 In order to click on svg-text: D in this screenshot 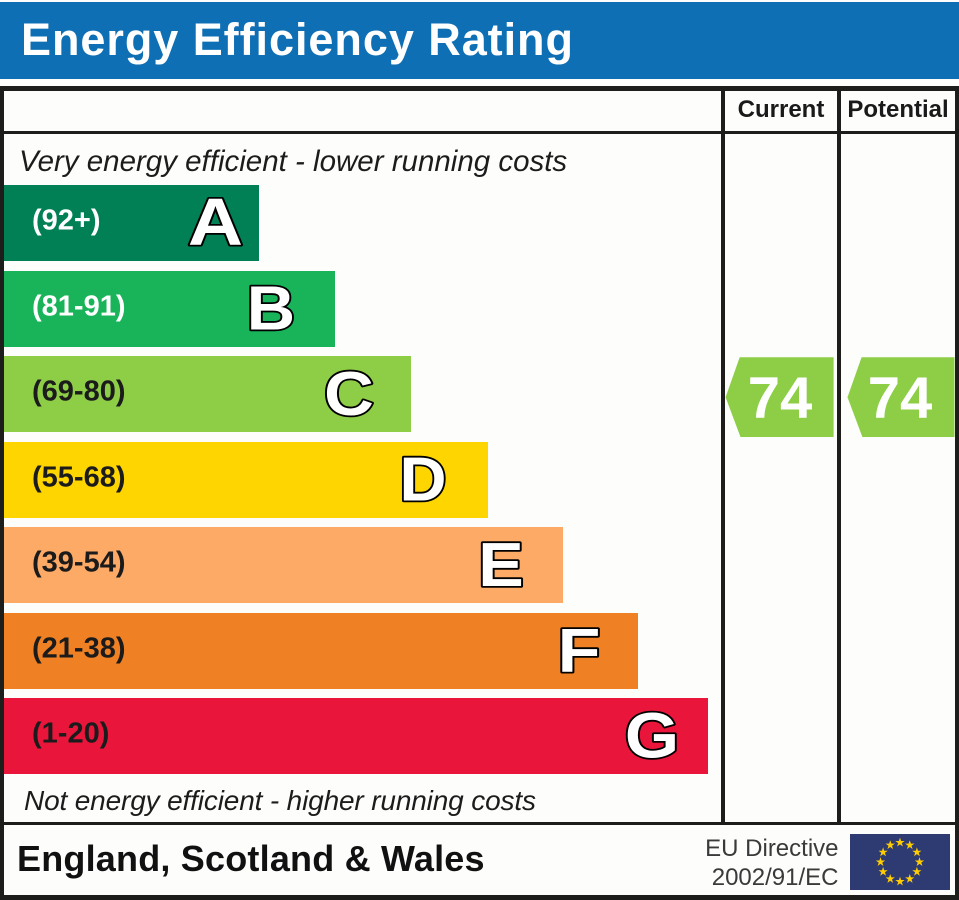, I will do `click(423, 479)`.